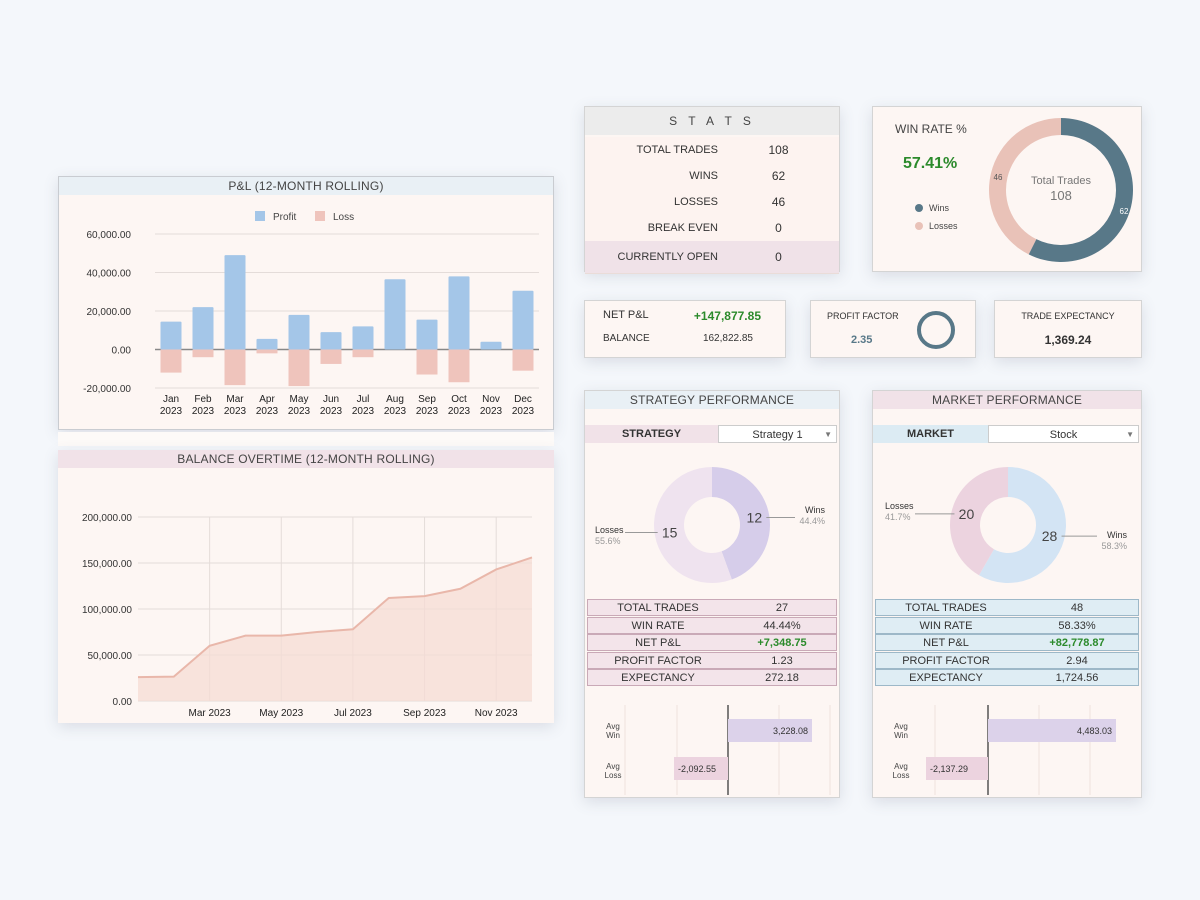  I want to click on x-tick-month: Sep, so click(427, 399).